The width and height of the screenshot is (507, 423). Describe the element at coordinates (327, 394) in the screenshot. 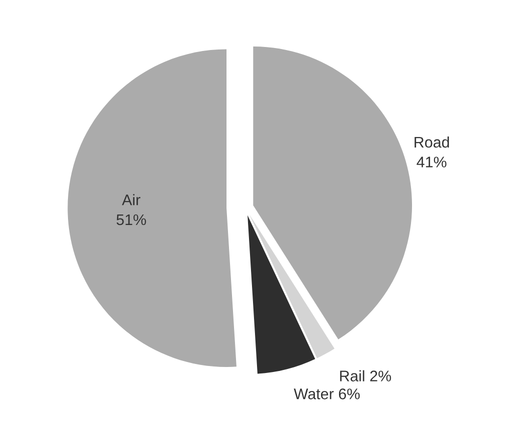

I see `slice-label: Water 6%` at that location.